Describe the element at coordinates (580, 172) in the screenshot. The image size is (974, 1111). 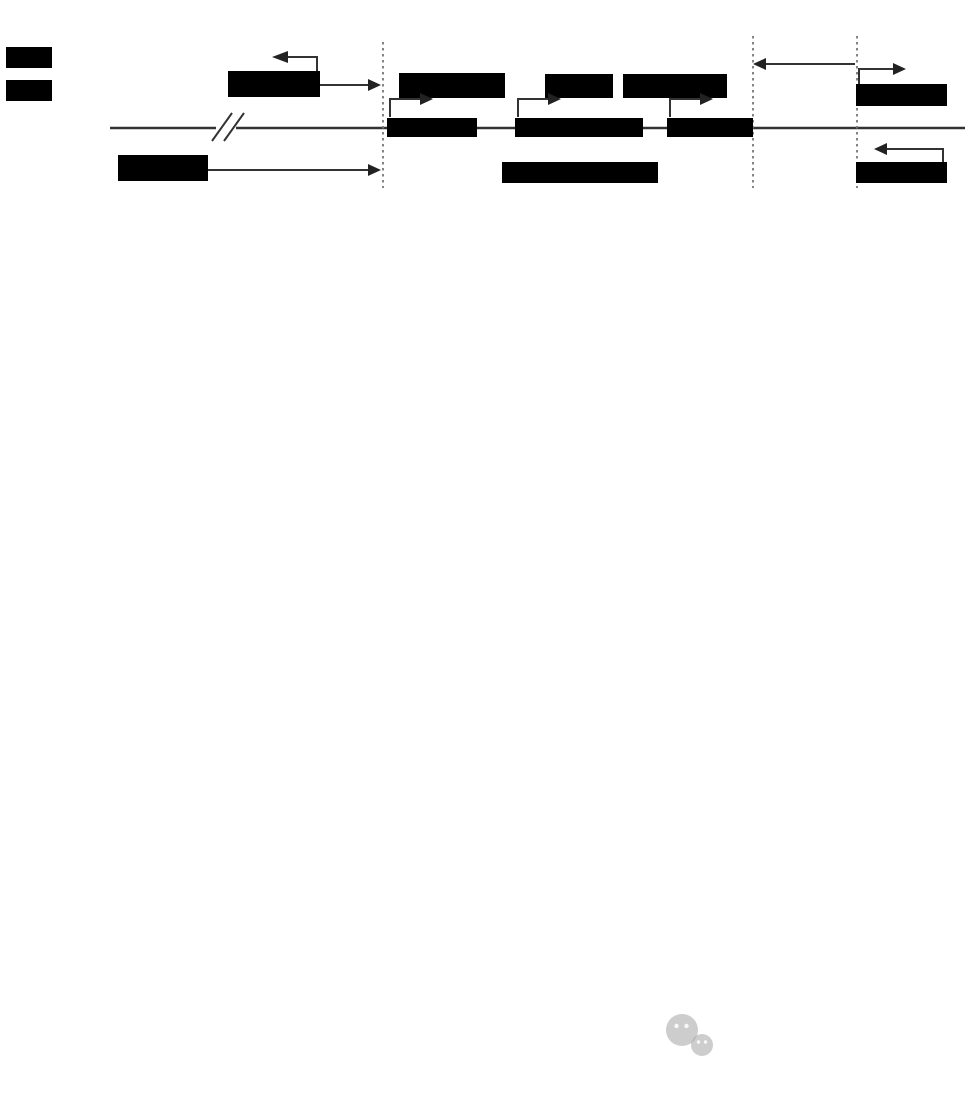
I see `containing-box` at that location.